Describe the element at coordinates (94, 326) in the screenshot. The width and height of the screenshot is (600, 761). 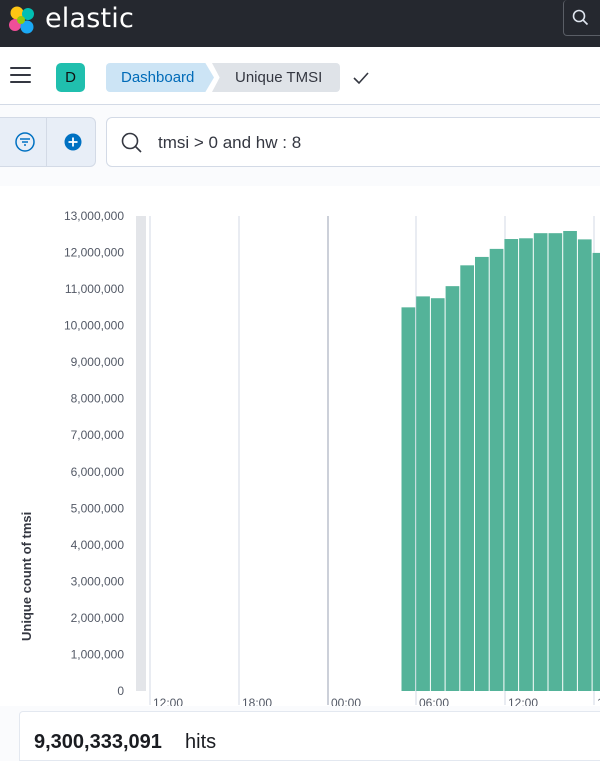
I see `y-tick-label: 10,000,000` at that location.